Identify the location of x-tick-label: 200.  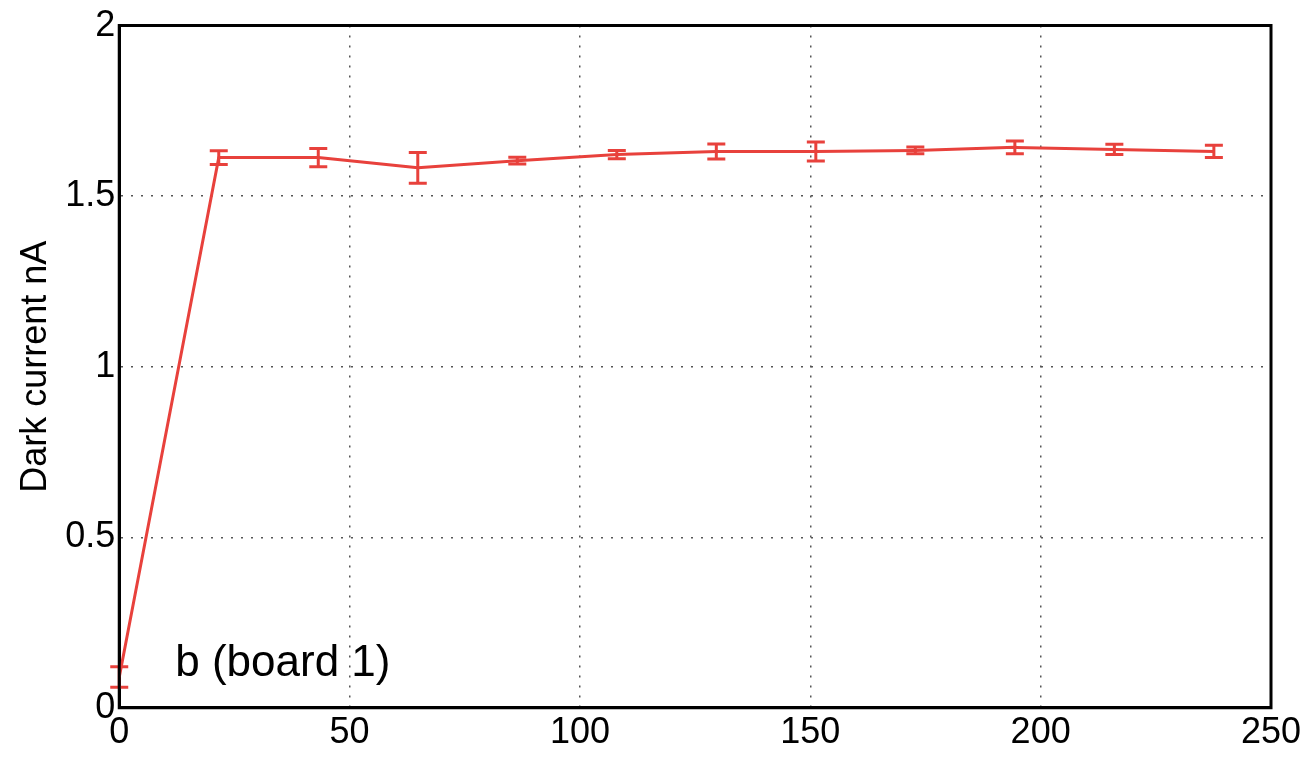
(1040, 731).